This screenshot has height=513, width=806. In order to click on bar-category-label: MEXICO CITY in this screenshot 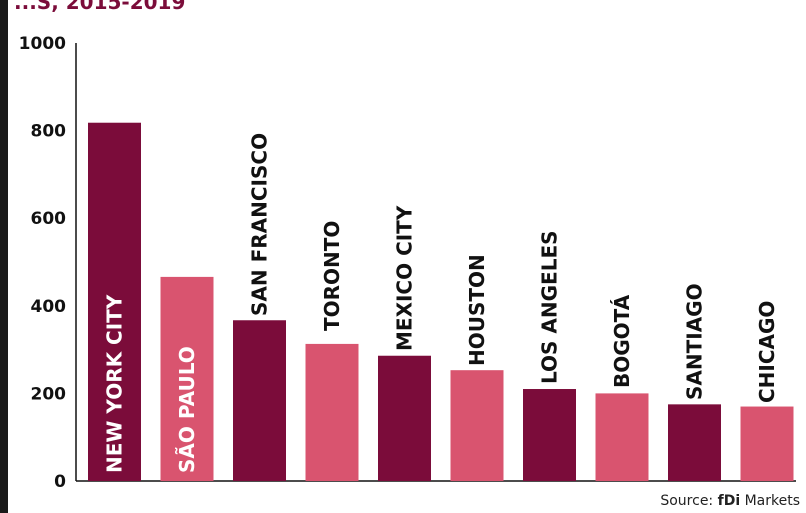, I will do `click(405, 278)`.